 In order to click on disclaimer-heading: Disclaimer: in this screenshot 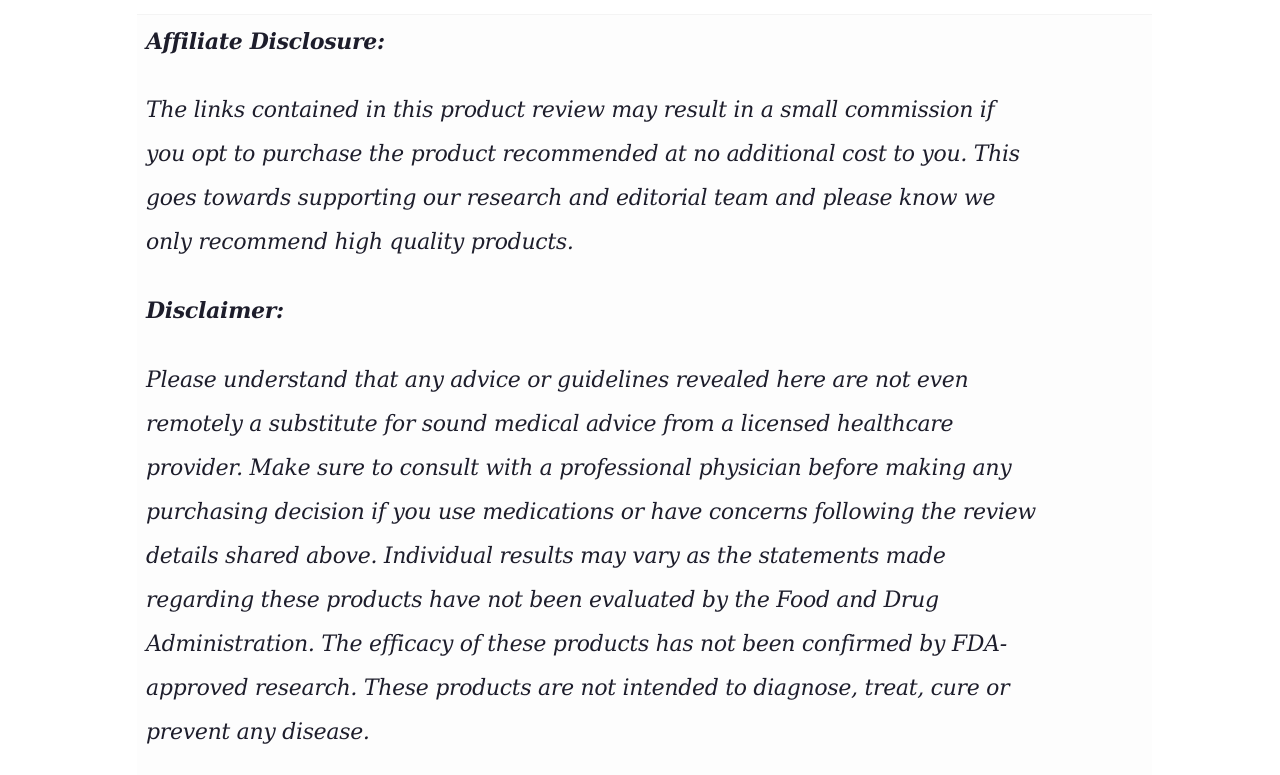, I will do `click(215, 311)`.